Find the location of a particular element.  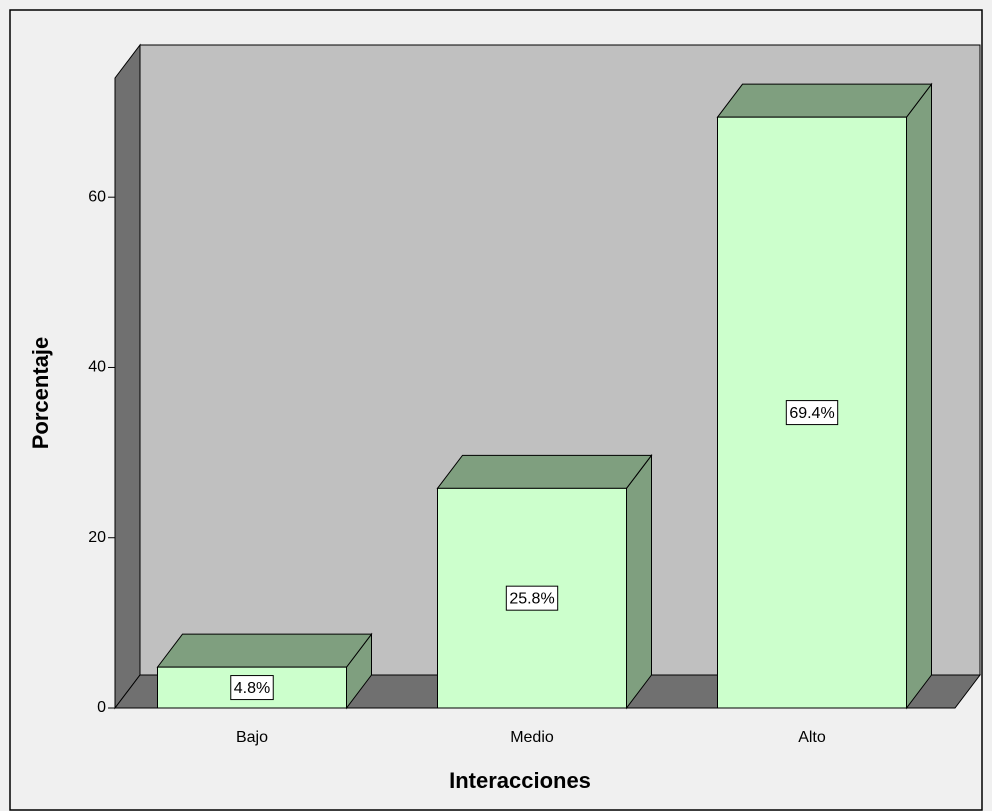

y-tick-label: 0 is located at coordinates (101, 707).